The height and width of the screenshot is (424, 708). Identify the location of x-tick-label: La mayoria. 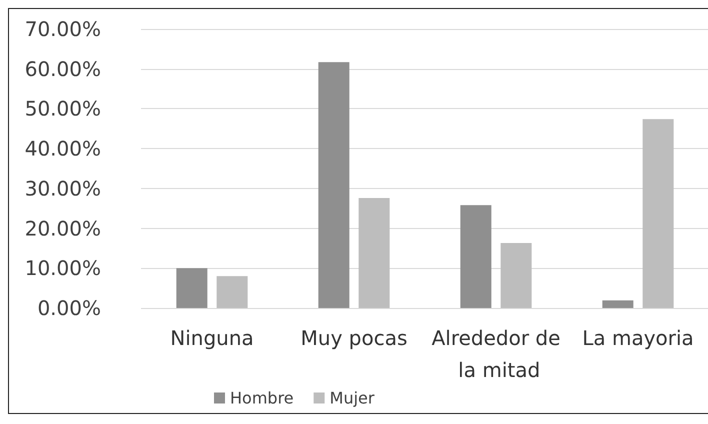
(638, 338).